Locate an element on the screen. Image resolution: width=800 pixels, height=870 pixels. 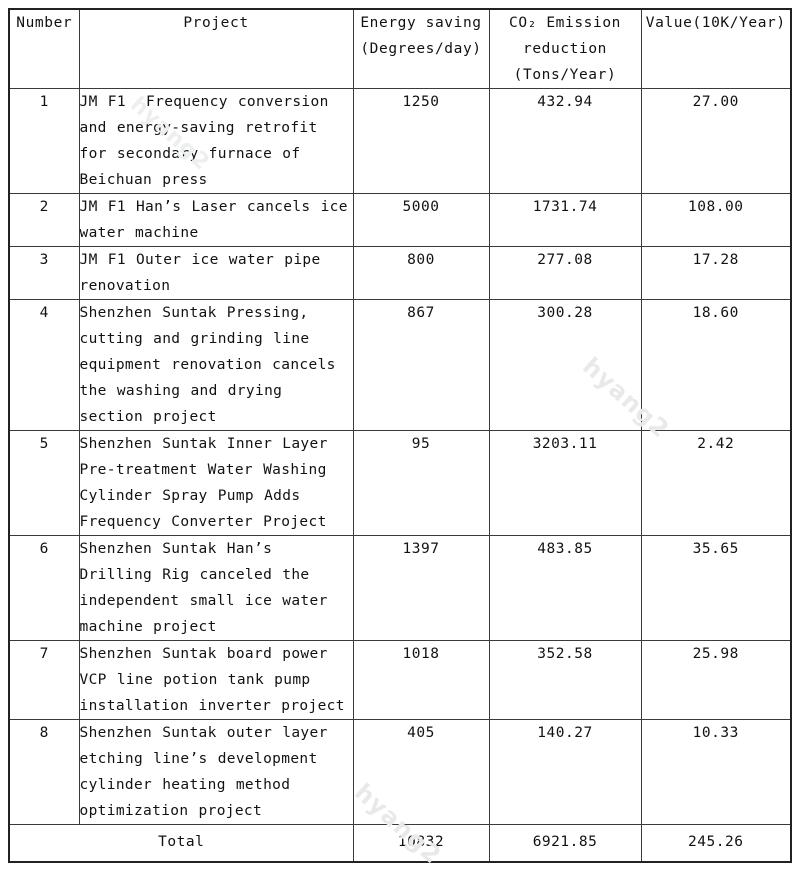
cell-co2: 483.85 is located at coordinates (565, 588).